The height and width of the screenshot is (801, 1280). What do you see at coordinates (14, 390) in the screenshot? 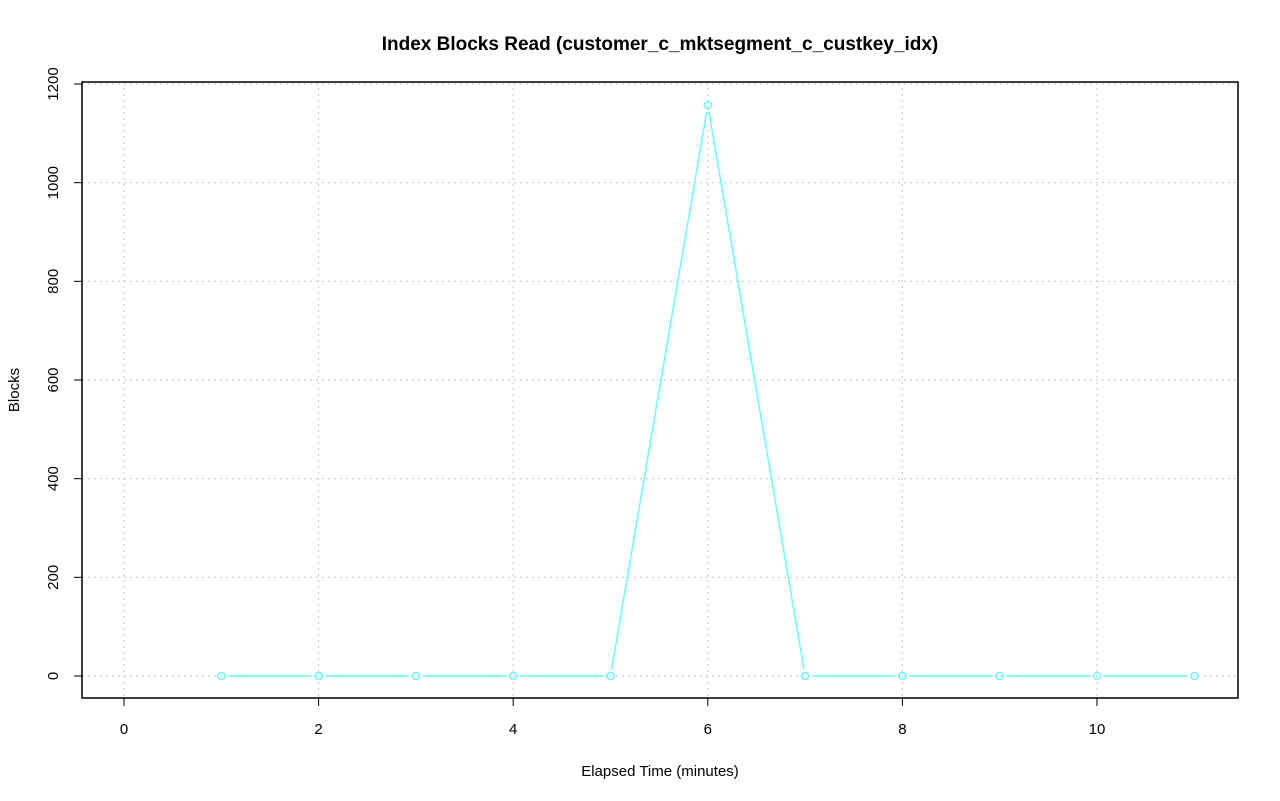
I see `y-axis-label: Blocks` at bounding box center [14, 390].